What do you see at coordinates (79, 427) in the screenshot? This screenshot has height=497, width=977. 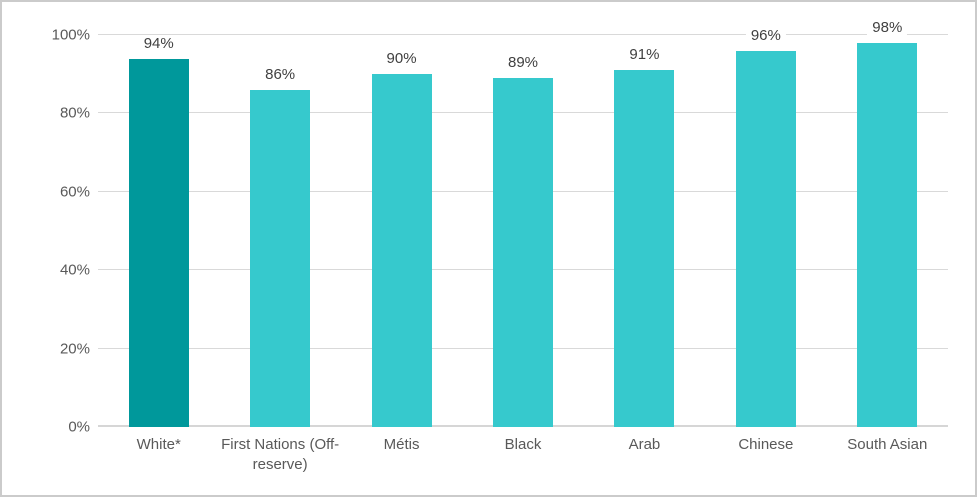 I see `y-tick-label: 0%` at bounding box center [79, 427].